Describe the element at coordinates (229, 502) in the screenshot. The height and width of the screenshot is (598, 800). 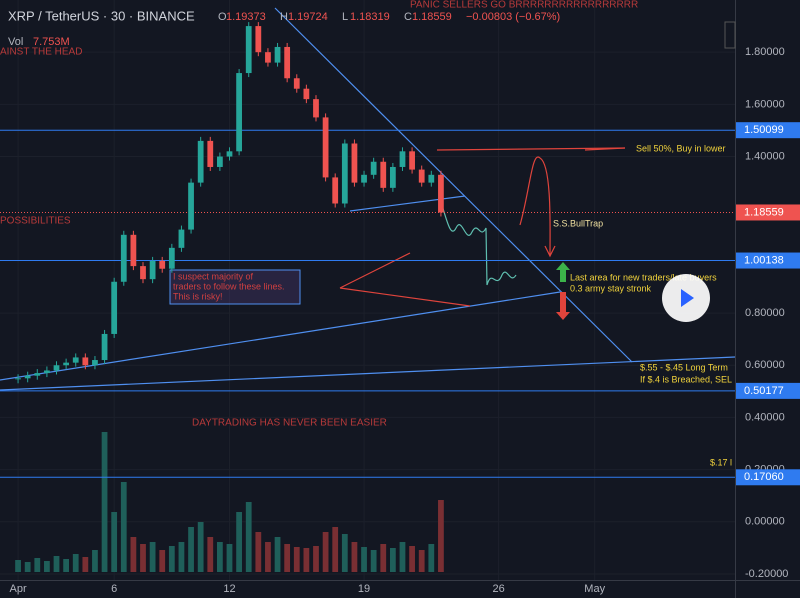
I see `volume` at that location.